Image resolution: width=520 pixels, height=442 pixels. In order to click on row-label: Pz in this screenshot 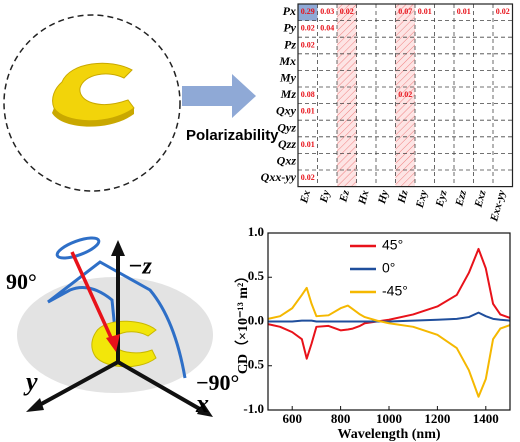, I will do `click(290, 44)`.